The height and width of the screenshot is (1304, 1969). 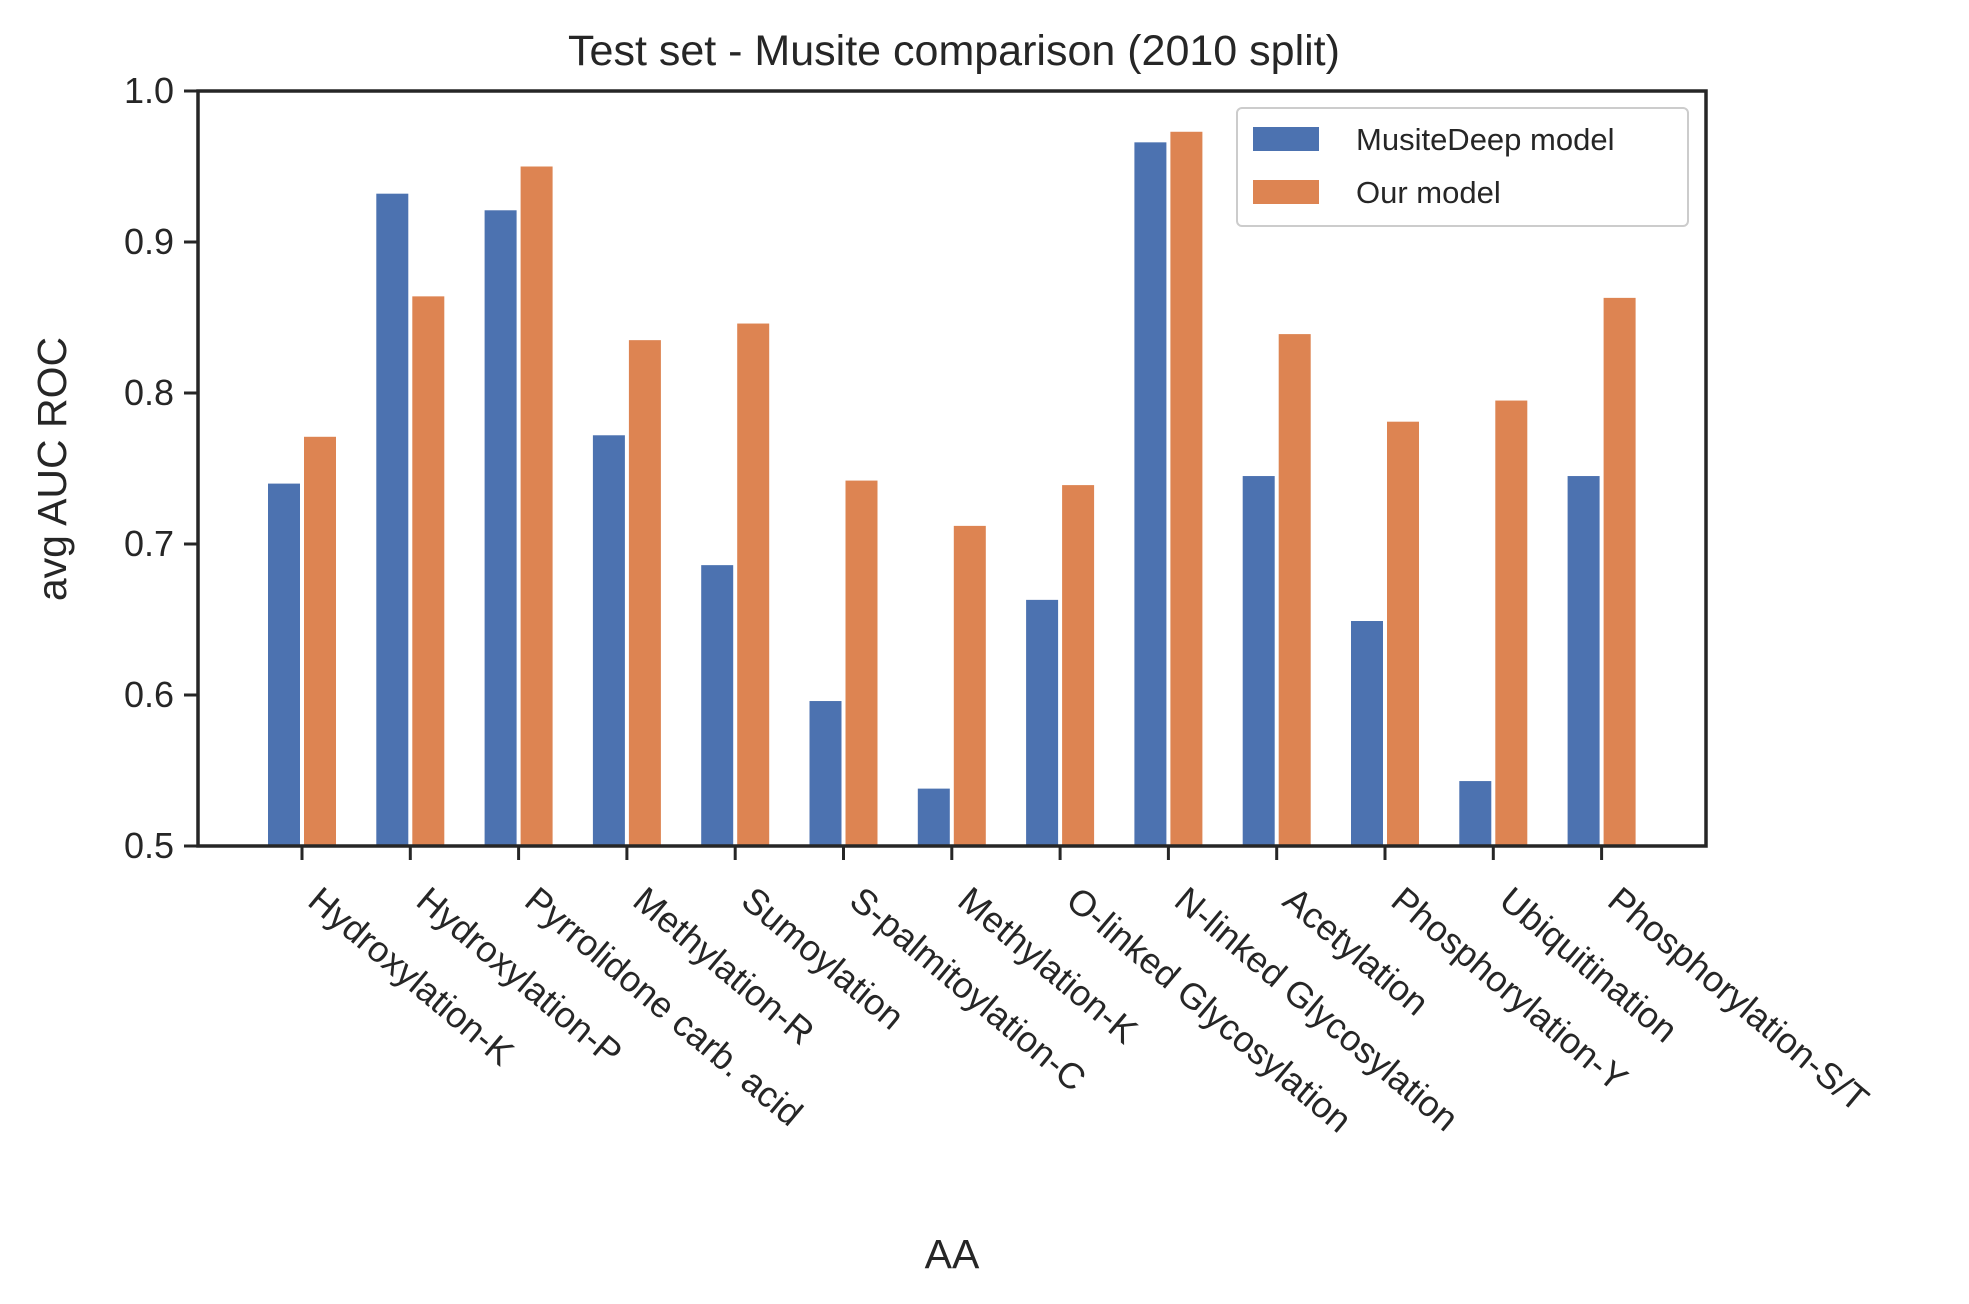 What do you see at coordinates (149, 543) in the screenshot?
I see `y-tick-label: 0.7` at bounding box center [149, 543].